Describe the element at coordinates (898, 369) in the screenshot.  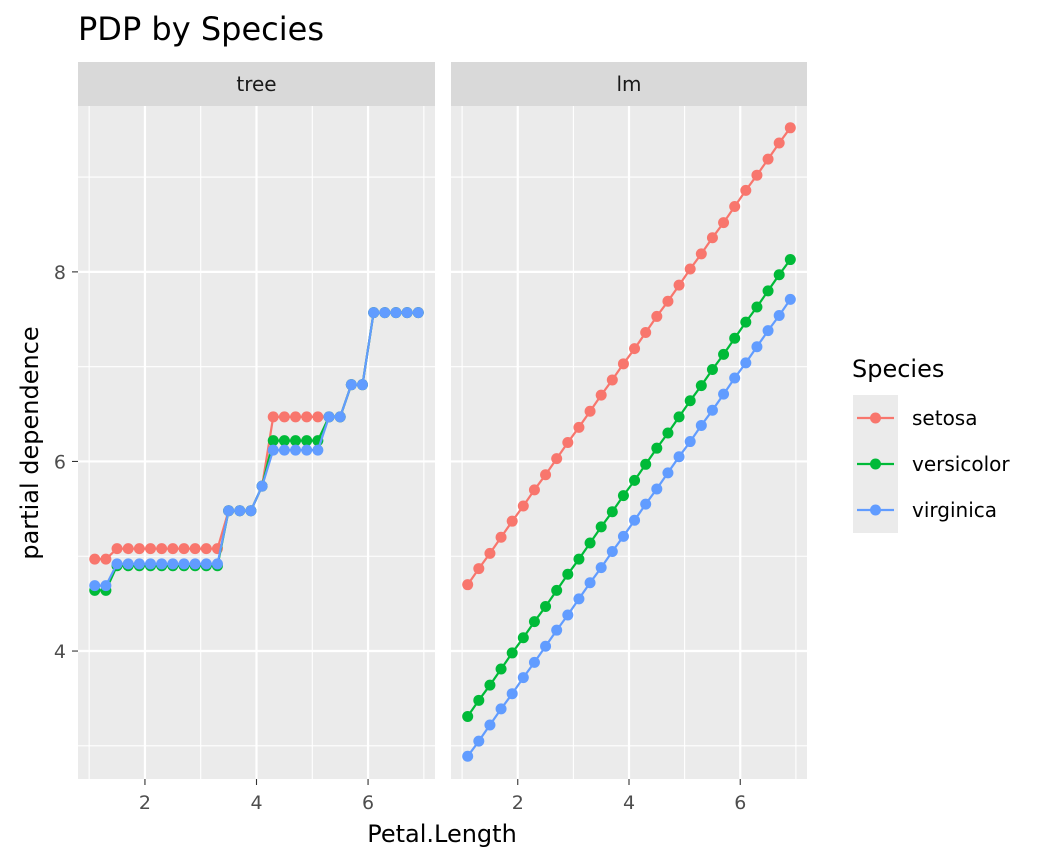
I see `legend-title: Species` at that location.